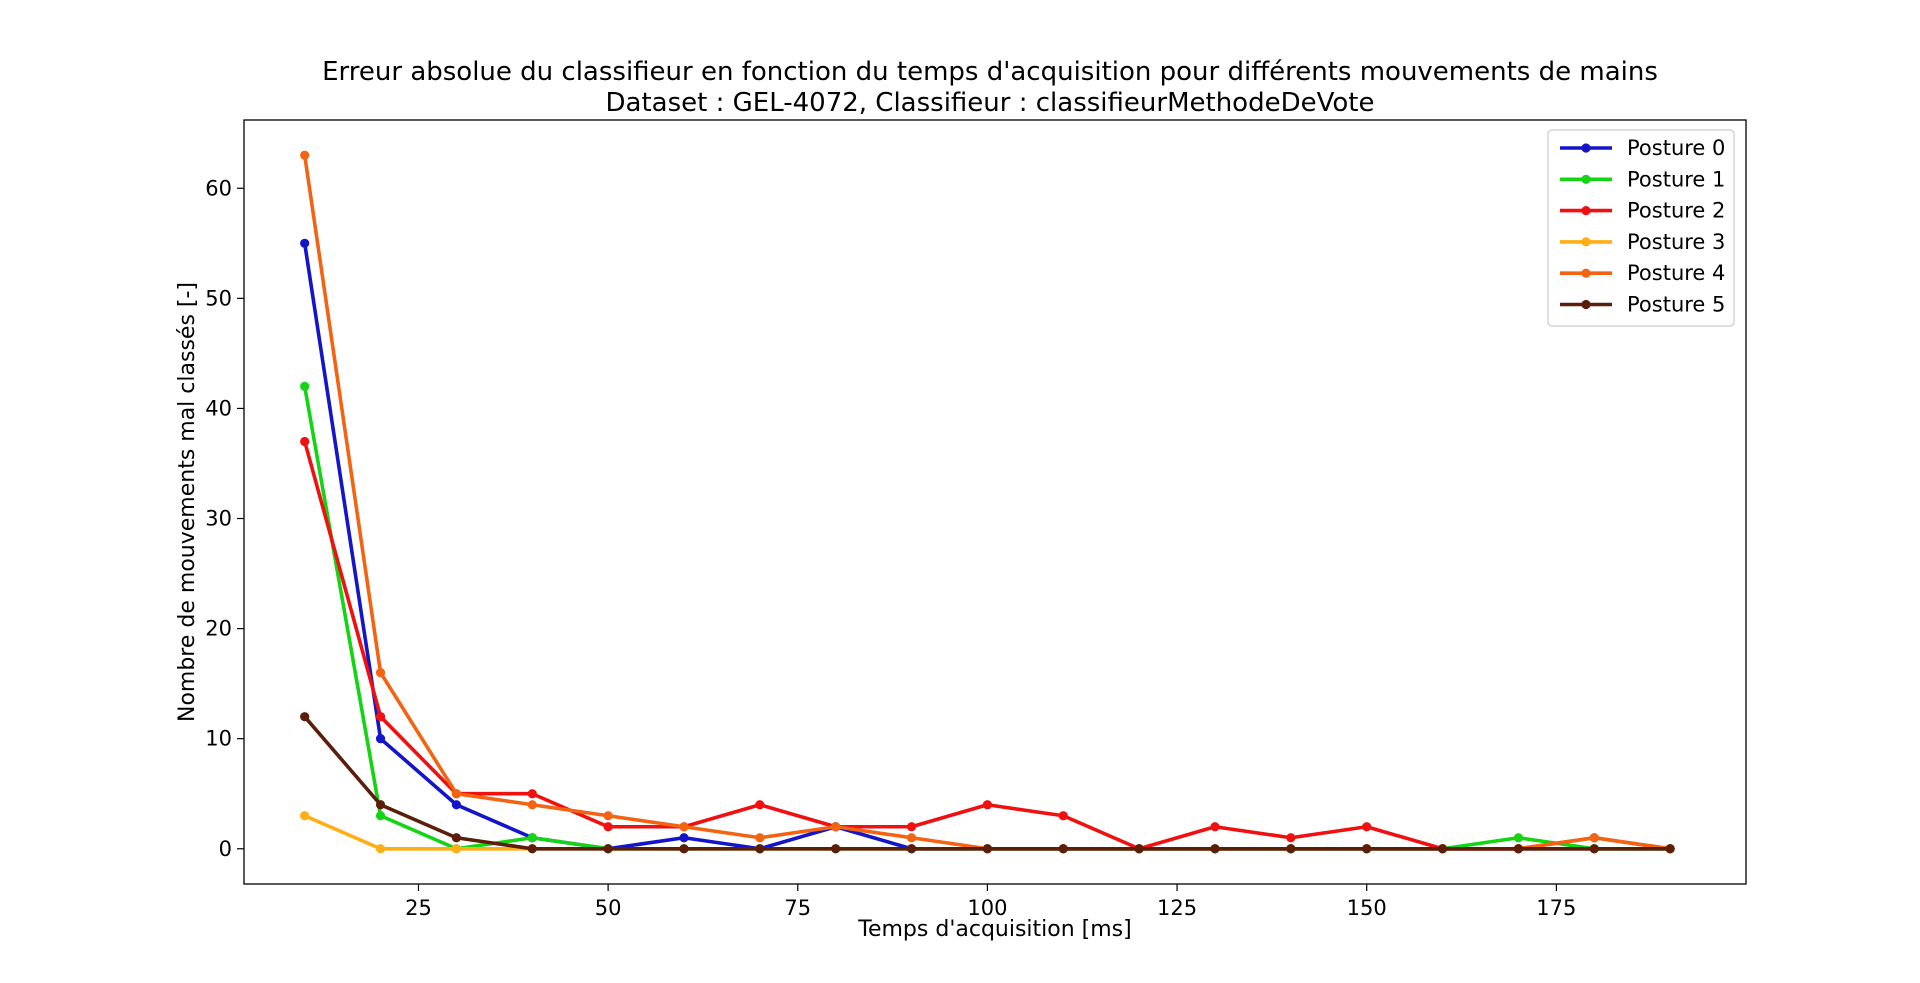  I want to click on legend-entry: Posture 1, so click(1642, 179).